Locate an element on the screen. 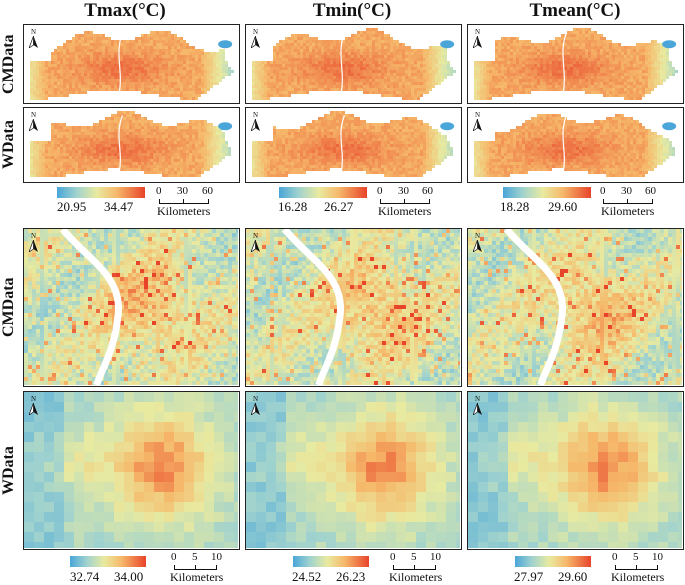 Image resolution: width=685 pixels, height=585 pixels. map-region-wdata-tmean: N is located at coordinates (575, 145).